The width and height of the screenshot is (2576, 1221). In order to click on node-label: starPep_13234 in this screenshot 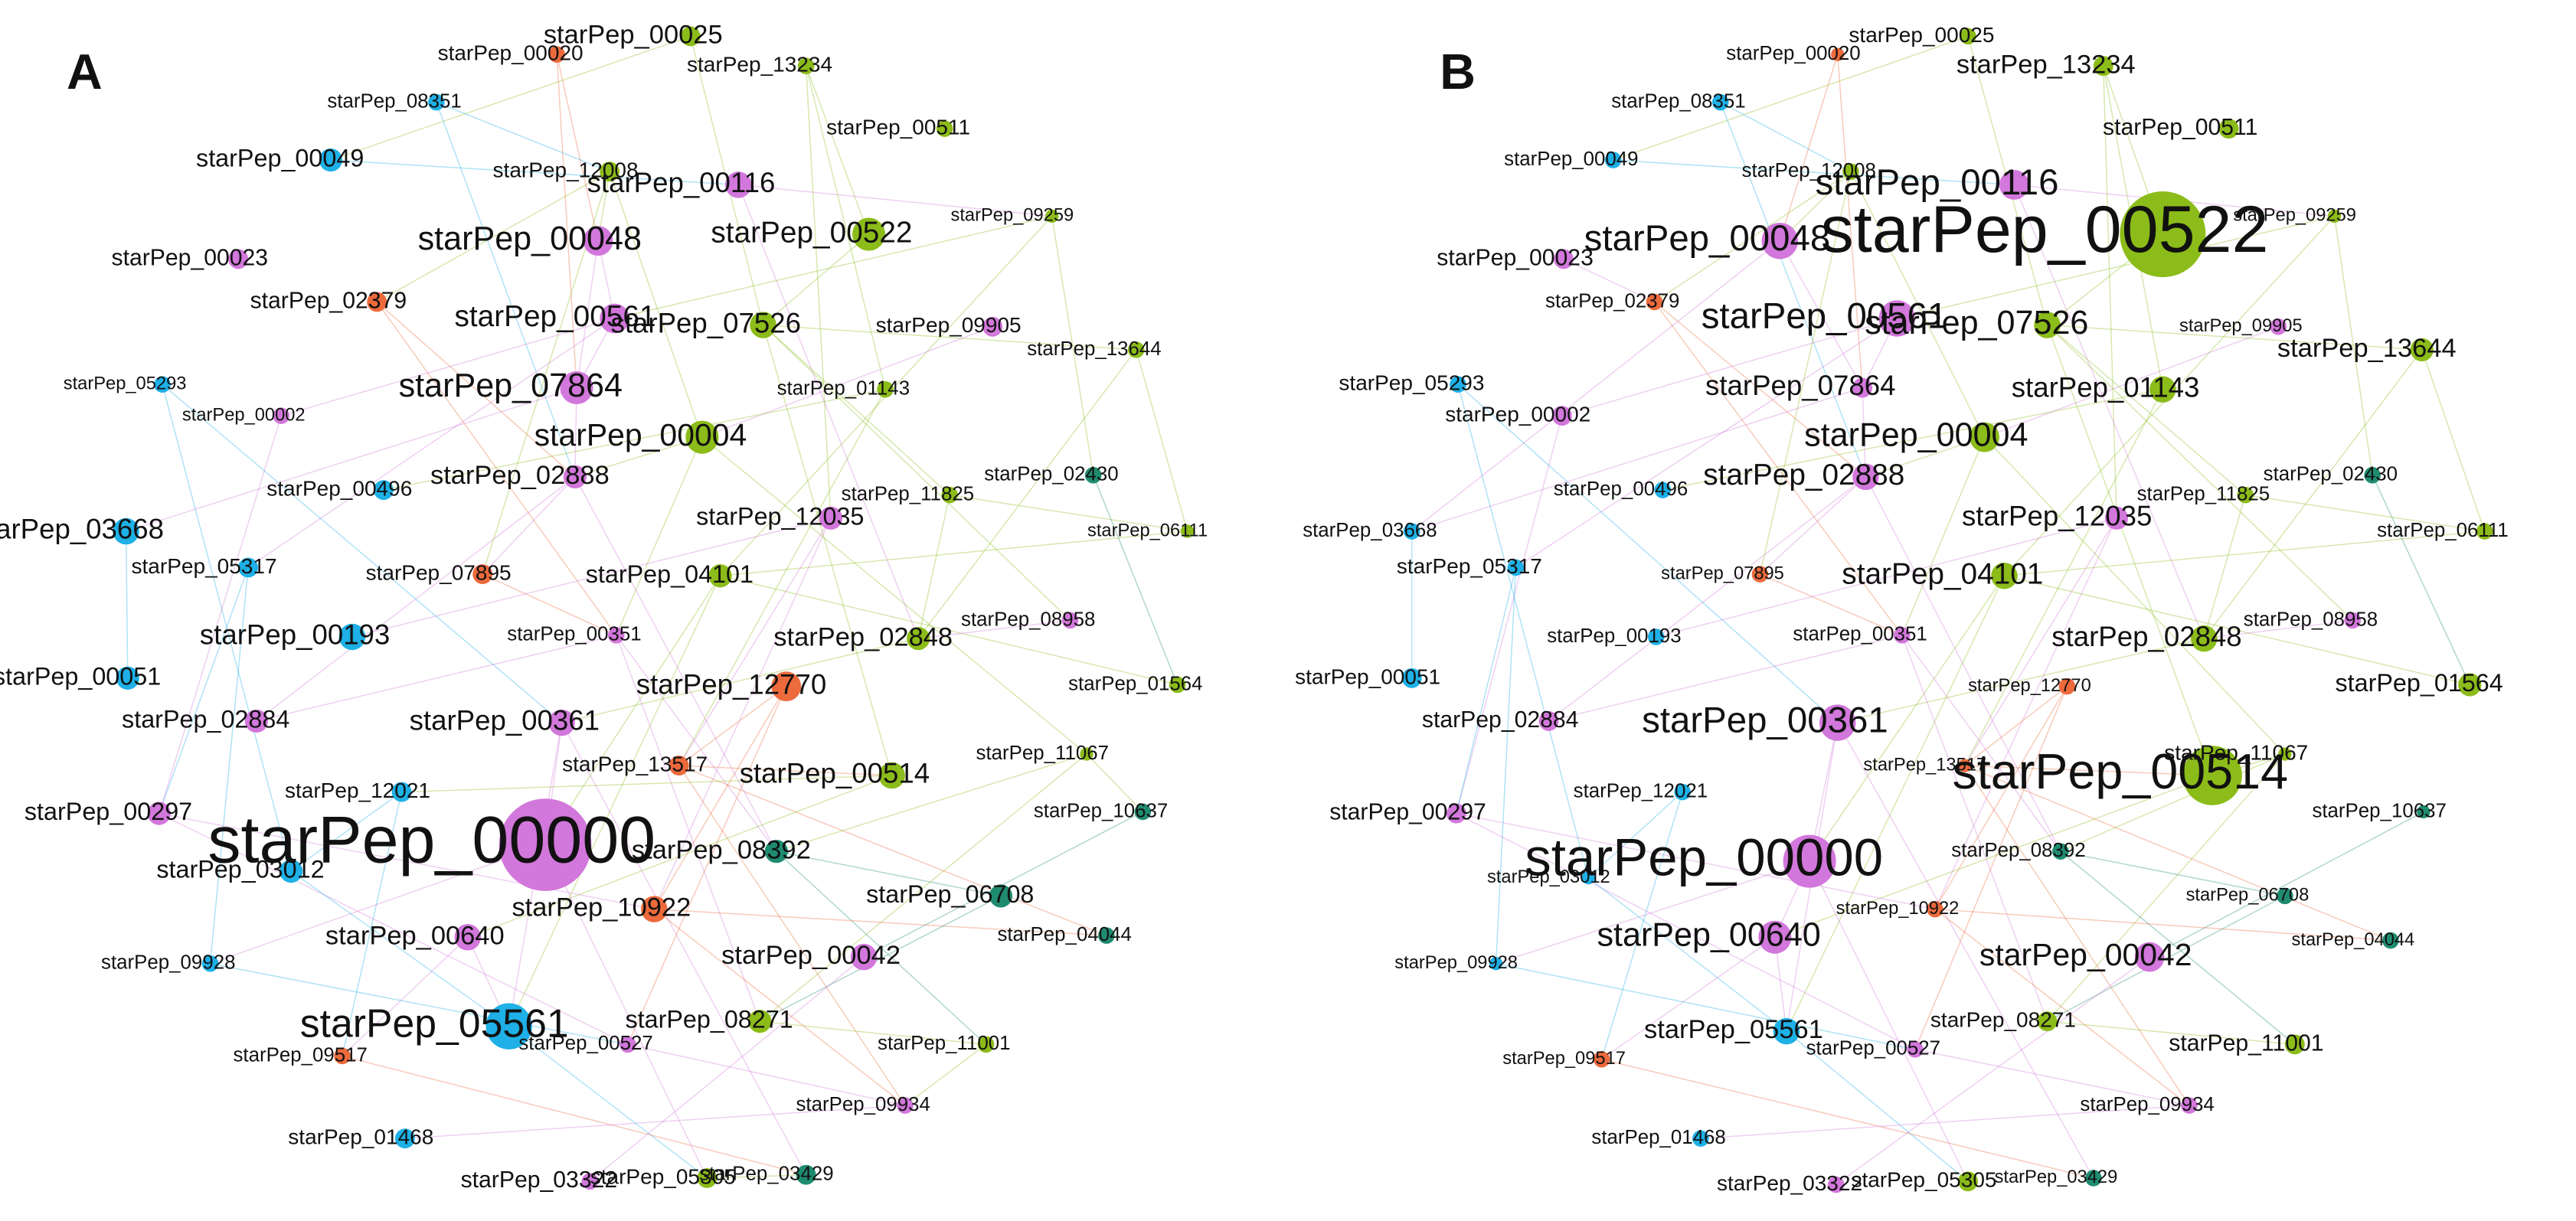, I will do `click(2046, 64)`.